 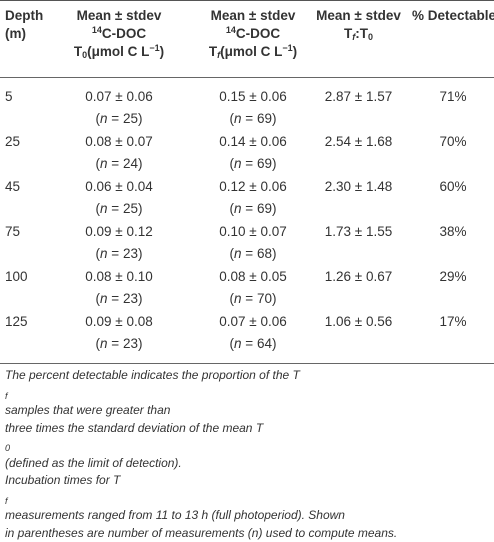 I want to click on cell-depth: 5, so click(x=9, y=97).